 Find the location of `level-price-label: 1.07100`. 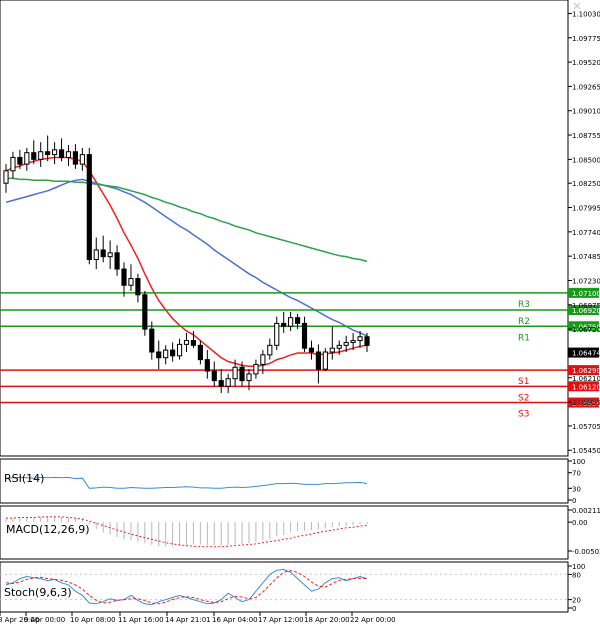

level-price-label: 1.07100 is located at coordinates (586, 294).